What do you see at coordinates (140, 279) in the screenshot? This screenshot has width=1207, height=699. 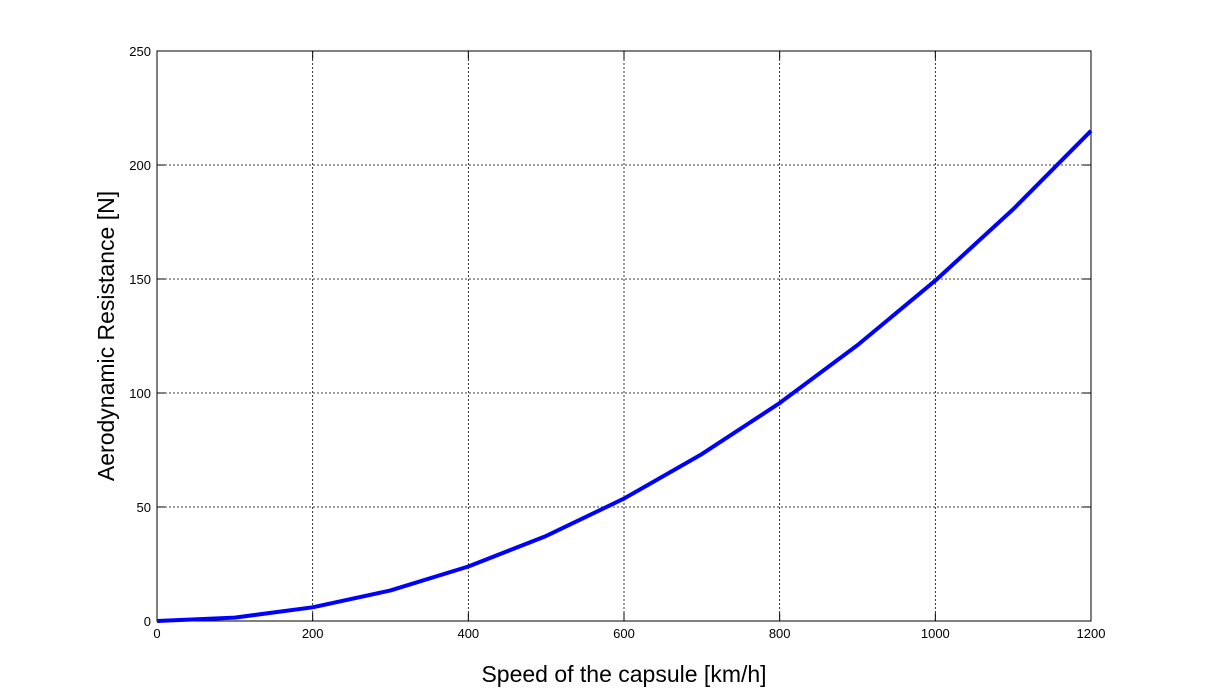 I see `y-tick-label: 150` at bounding box center [140, 279].